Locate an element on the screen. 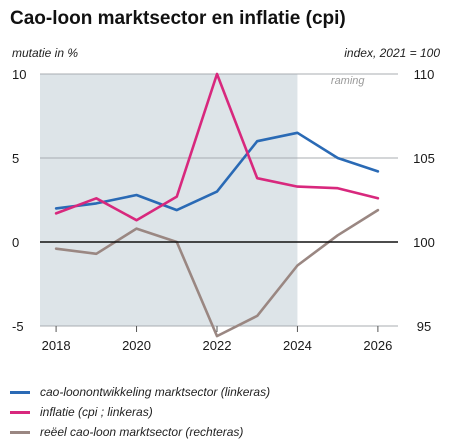 This screenshot has width=460, height=442. forecast-region is located at coordinates (347, 200).